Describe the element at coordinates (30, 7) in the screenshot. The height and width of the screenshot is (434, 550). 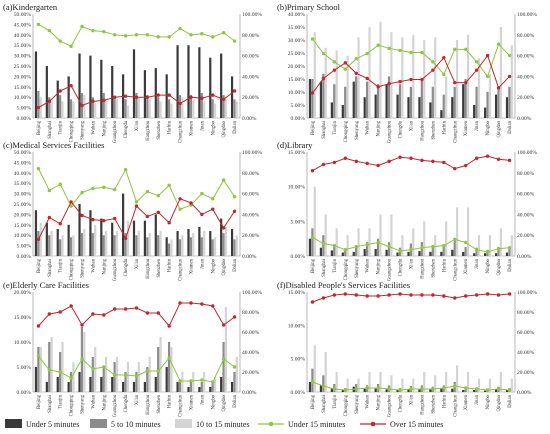
I see `panel-title: (a)Kindergarten` at that location.